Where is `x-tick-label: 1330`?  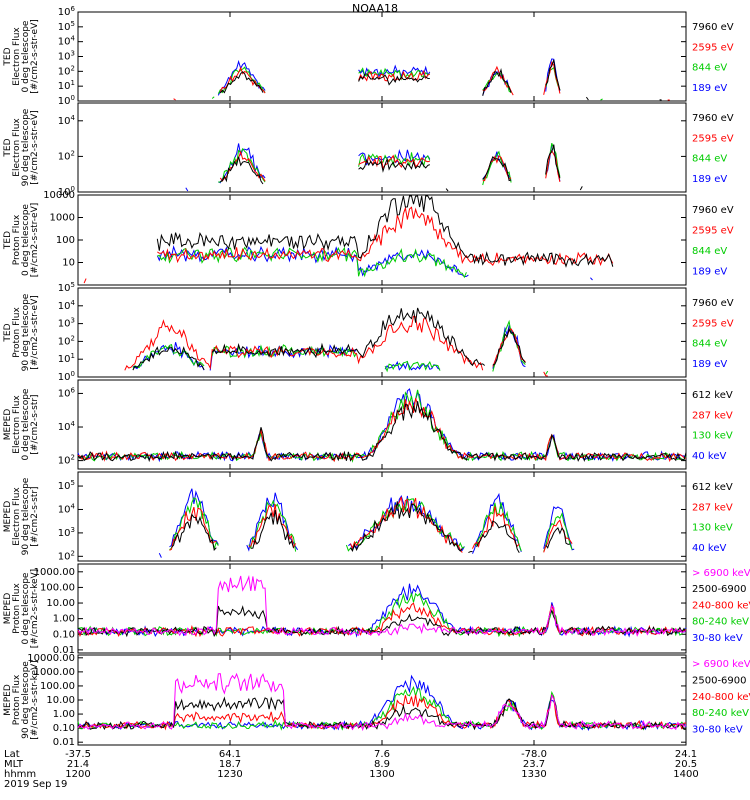
x-tick-label: 1330 is located at coordinates (533, 774).